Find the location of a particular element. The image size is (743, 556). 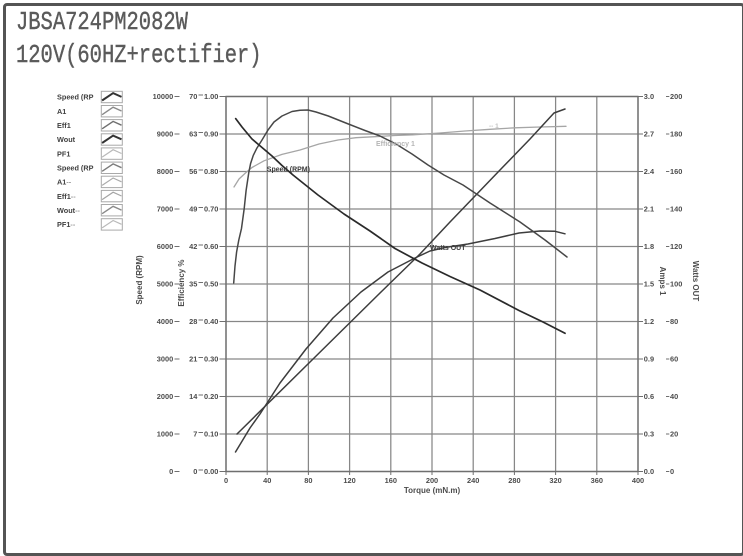

svg-text: 320 is located at coordinates (555, 480).